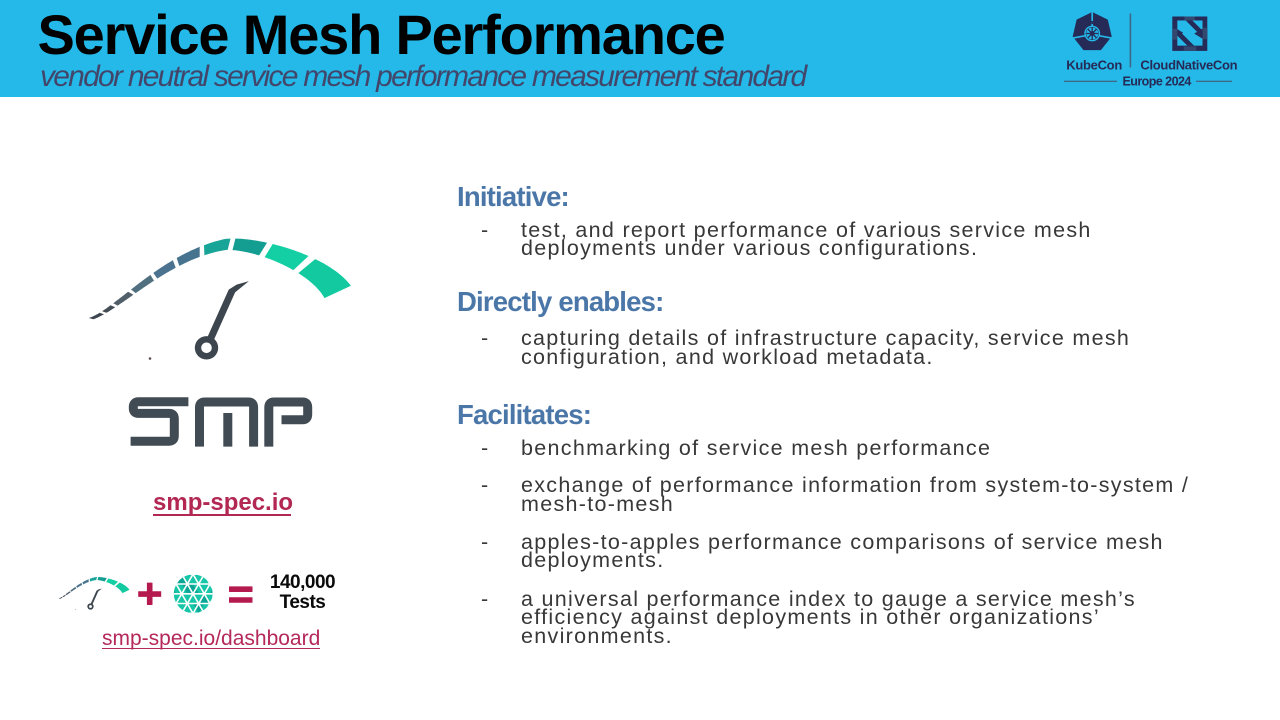 The height and width of the screenshot is (720, 1280). I want to click on svg-text: KubeCon, so click(1094, 65).